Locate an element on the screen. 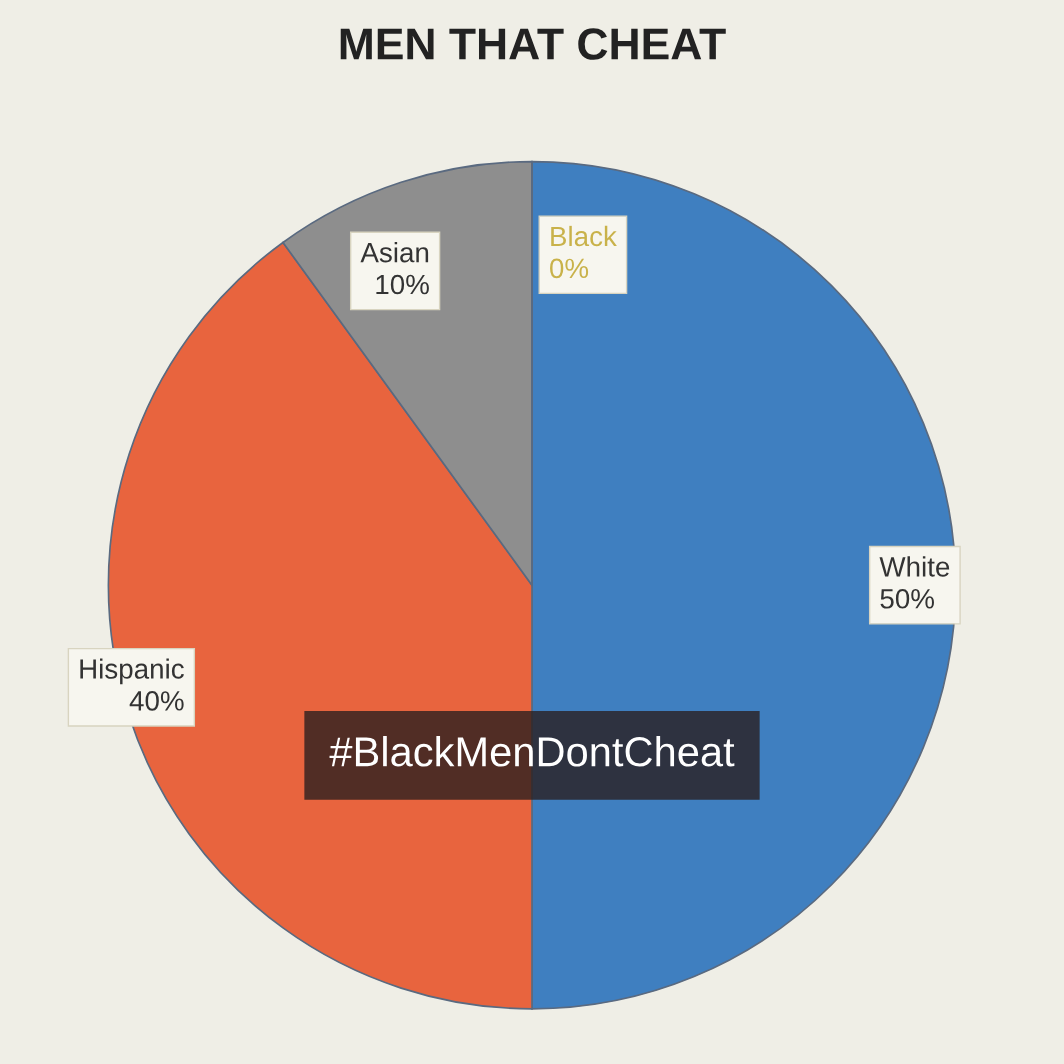 Image resolution: width=1064 pixels, height=1064 pixels. chart-title: MEN THAT CHEAT is located at coordinates (533, 44).